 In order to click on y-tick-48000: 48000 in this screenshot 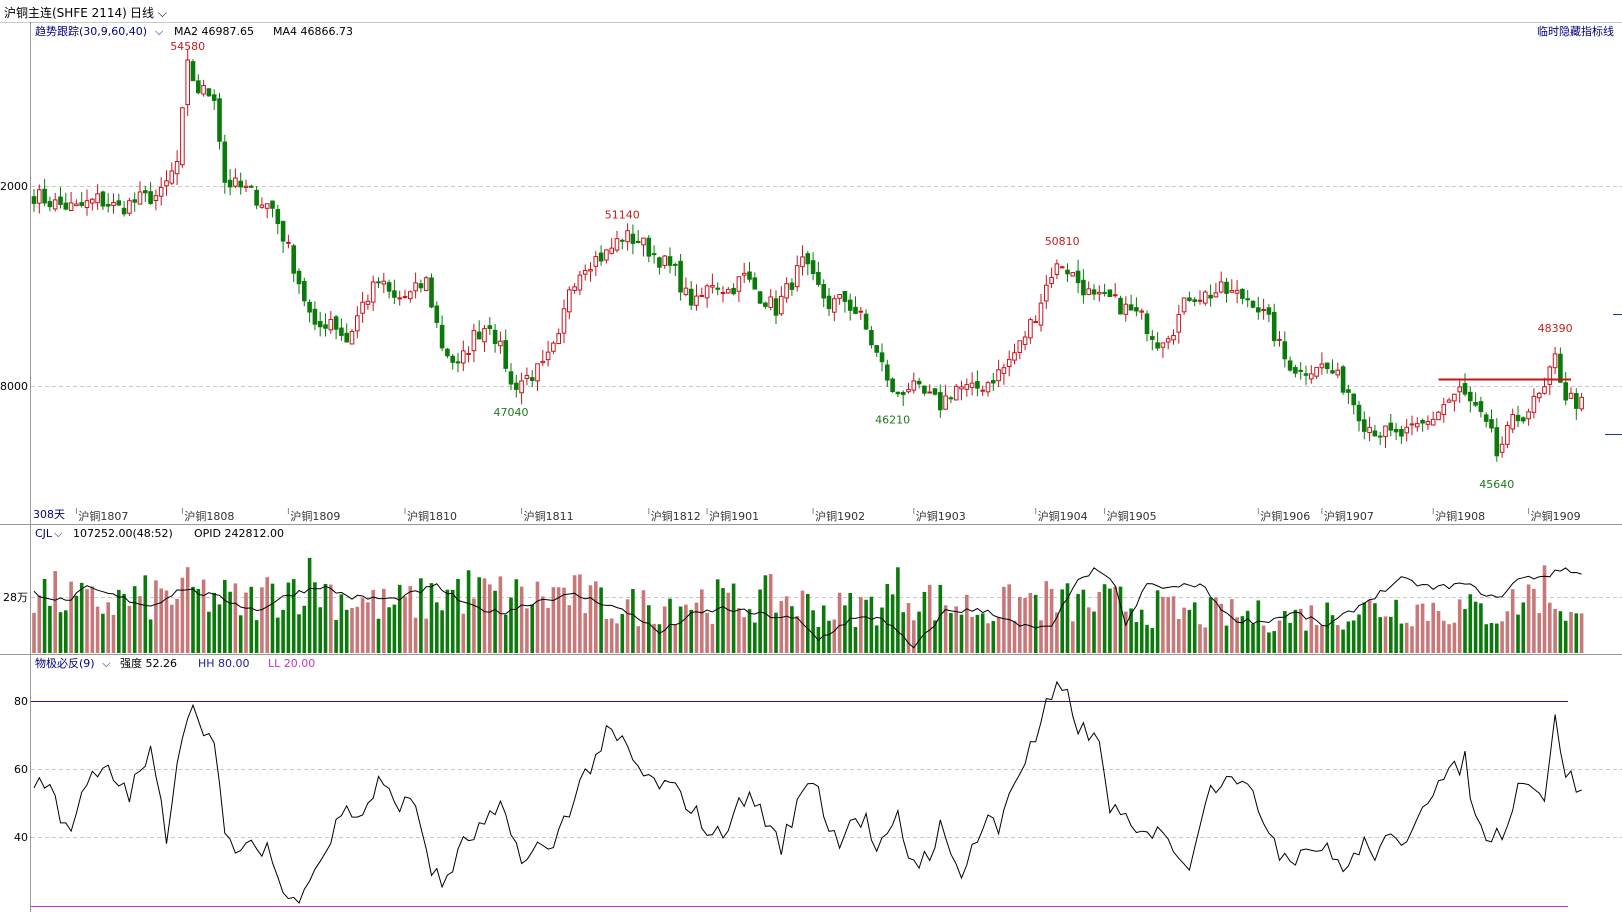, I will do `click(14, 386)`.